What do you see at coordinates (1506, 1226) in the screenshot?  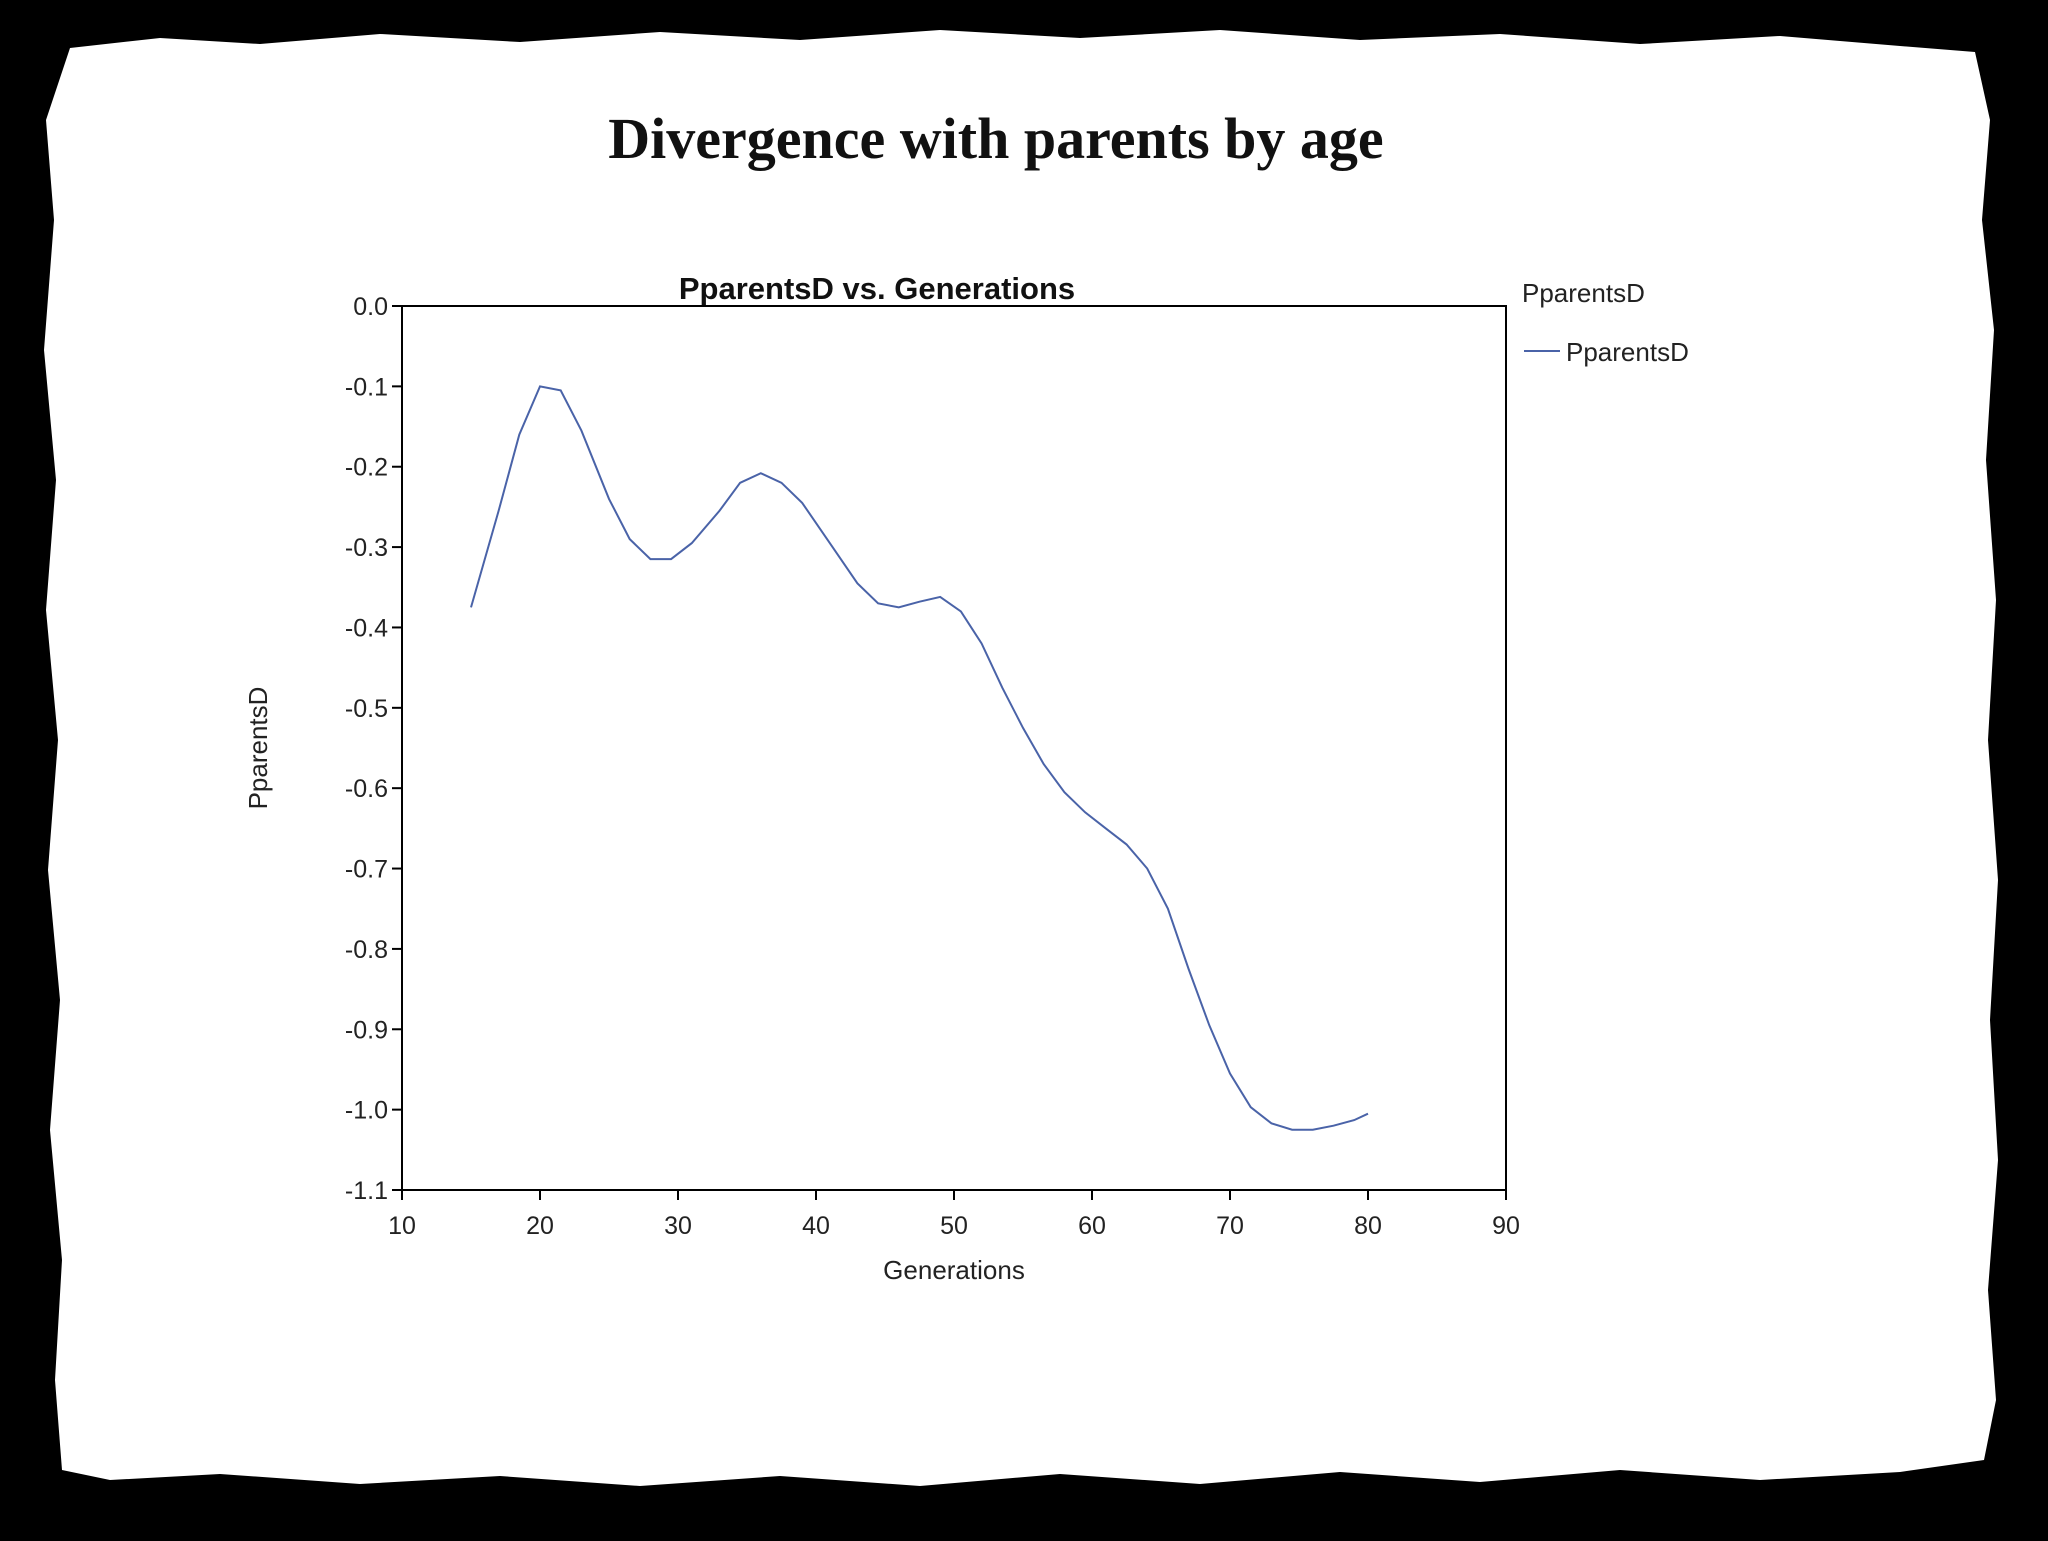 I see `x-tick-label: 90` at bounding box center [1506, 1226].